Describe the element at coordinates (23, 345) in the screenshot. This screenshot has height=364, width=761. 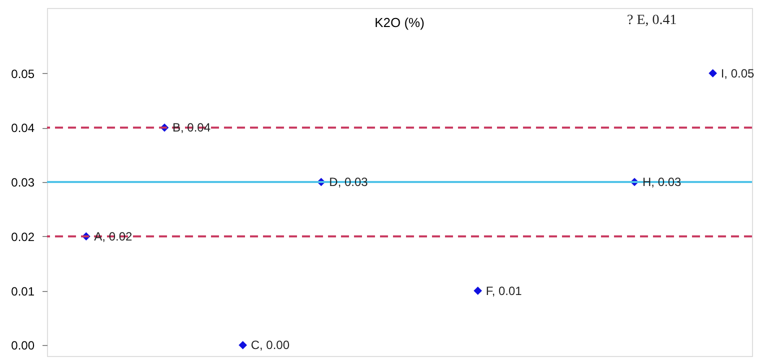
I see `y-tick-label: 0.00` at that location.